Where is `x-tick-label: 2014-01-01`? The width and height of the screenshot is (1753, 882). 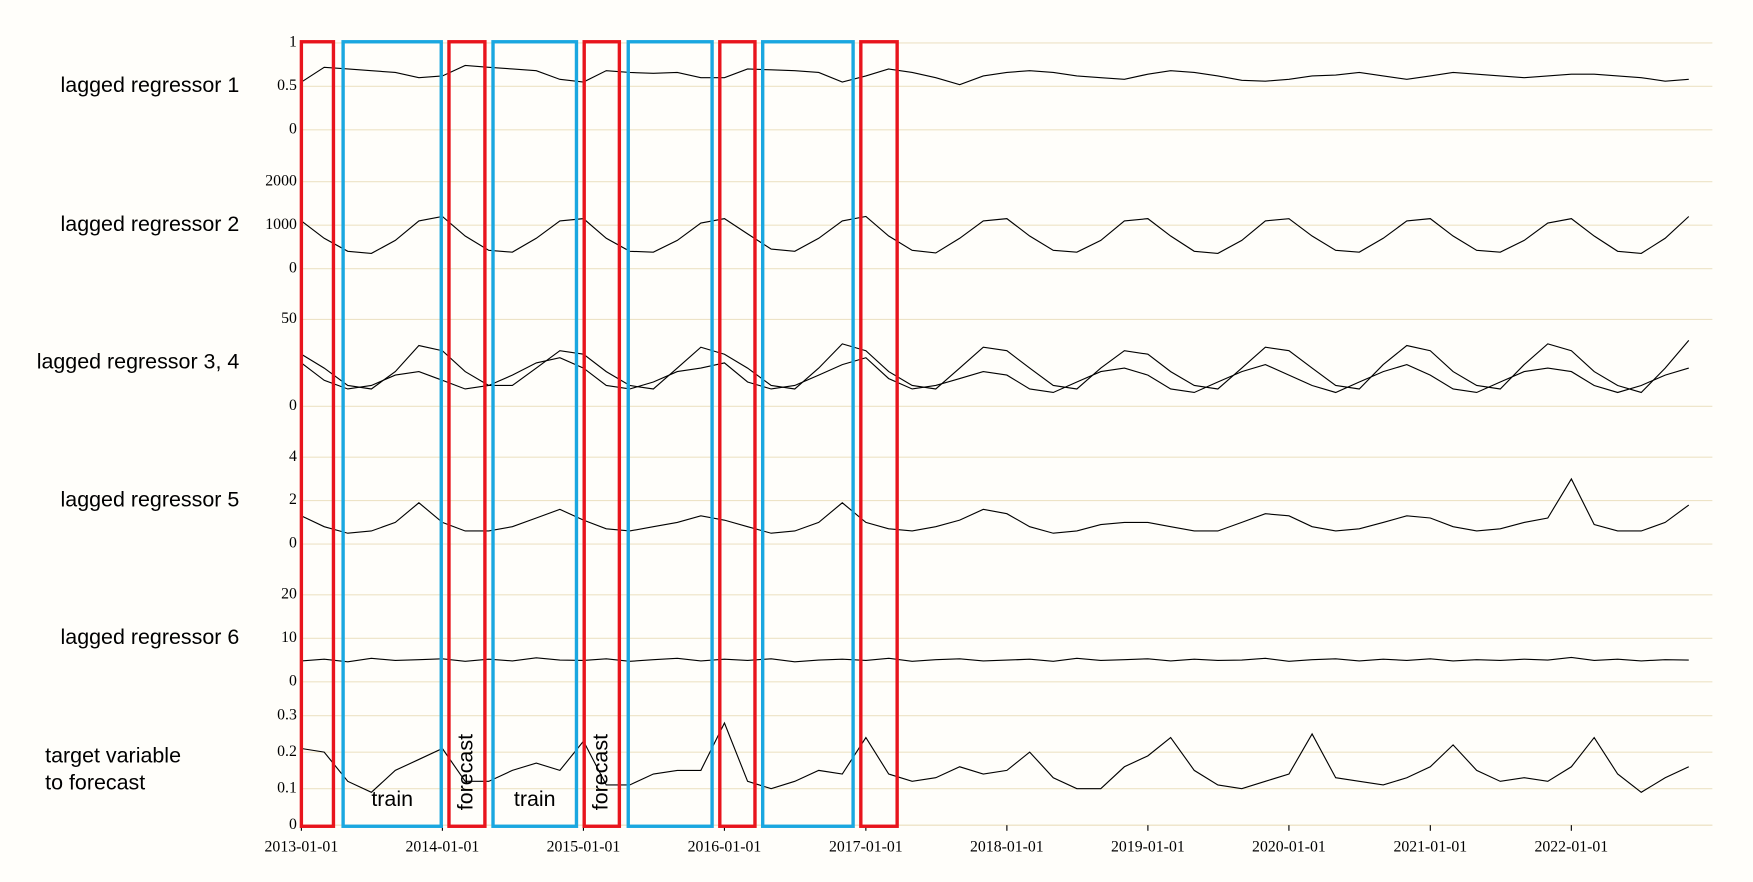
x-tick-label: 2014-01-01 is located at coordinates (443, 846).